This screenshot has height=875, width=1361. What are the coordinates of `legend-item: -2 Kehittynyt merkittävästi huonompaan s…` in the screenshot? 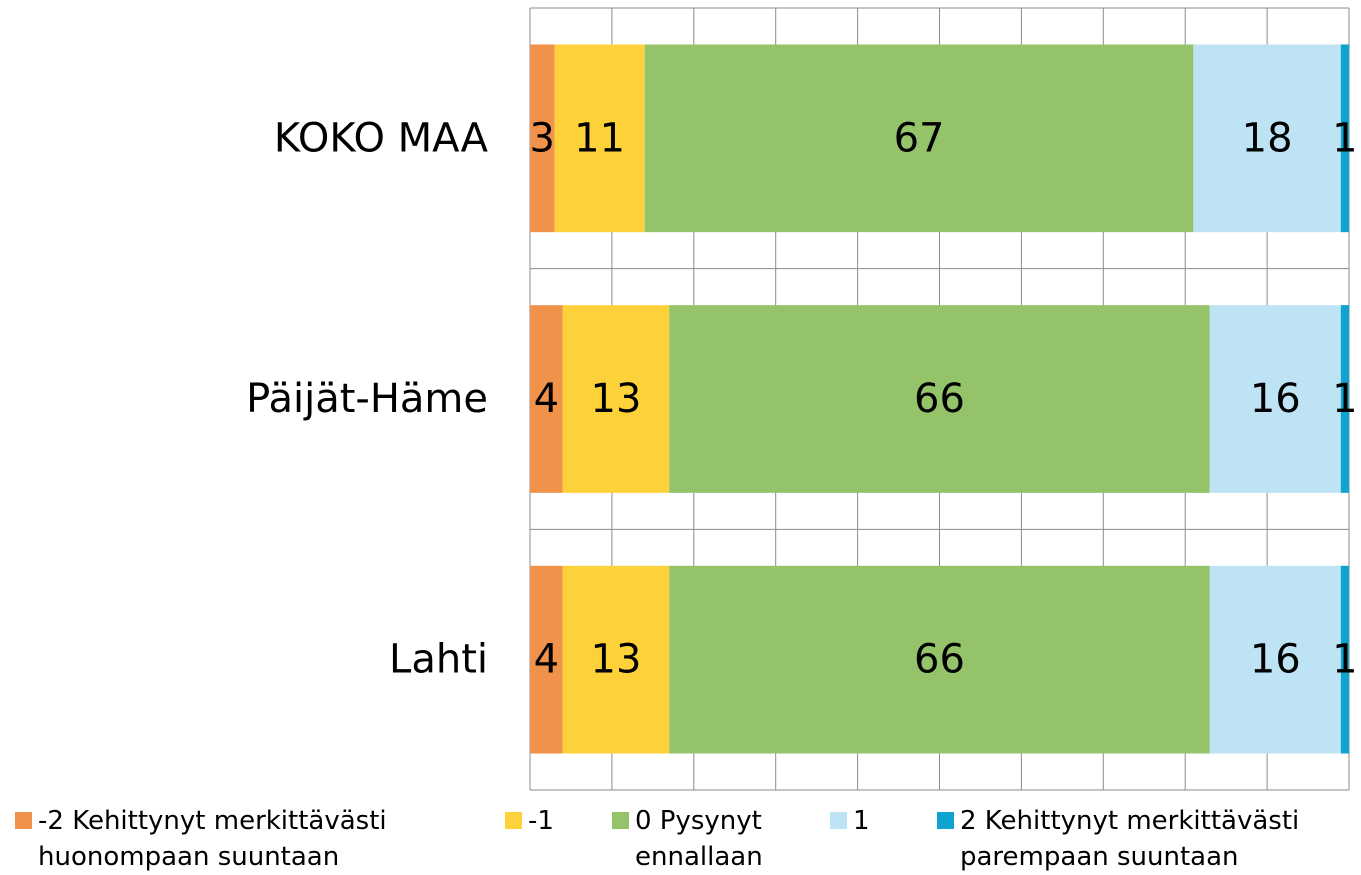 It's located at (201, 839).